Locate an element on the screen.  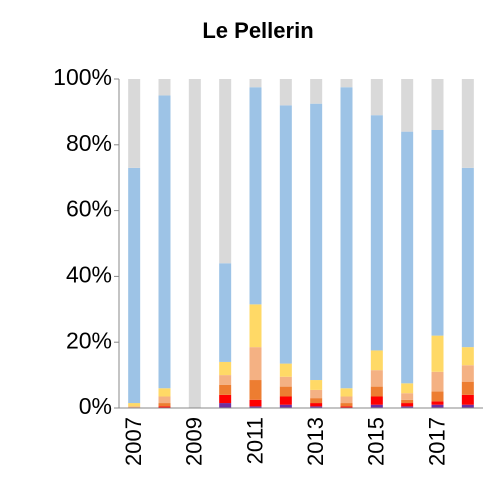
y-tick-label: 100% is located at coordinates (82, 77).